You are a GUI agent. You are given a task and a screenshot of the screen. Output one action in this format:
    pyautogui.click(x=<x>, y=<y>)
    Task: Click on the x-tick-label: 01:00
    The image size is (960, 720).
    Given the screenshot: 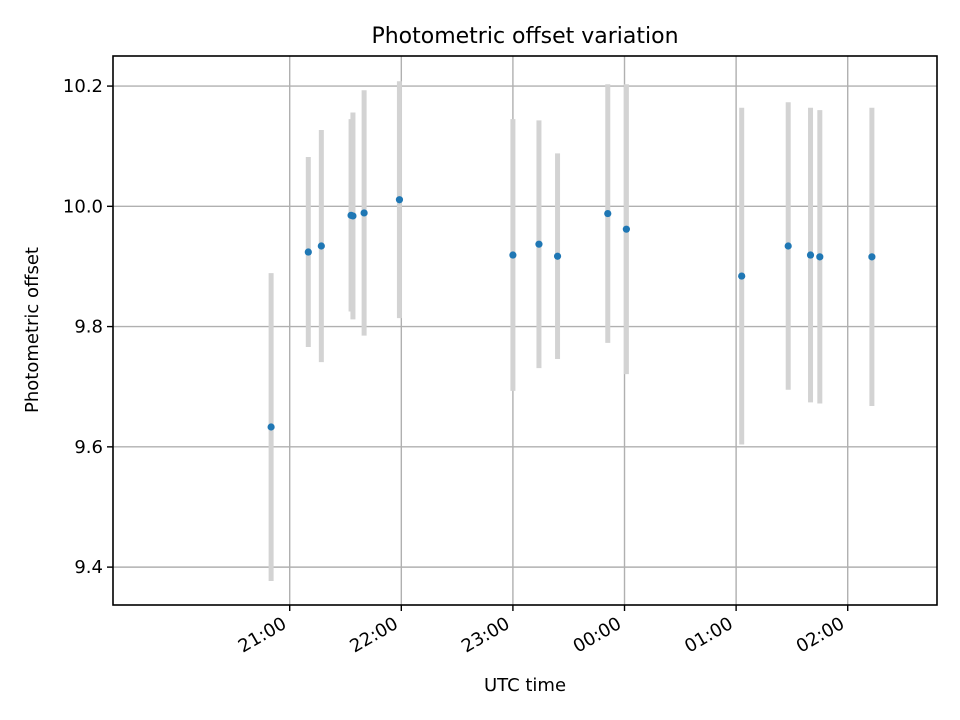 What is the action you would take?
    pyautogui.click(x=708, y=635)
    